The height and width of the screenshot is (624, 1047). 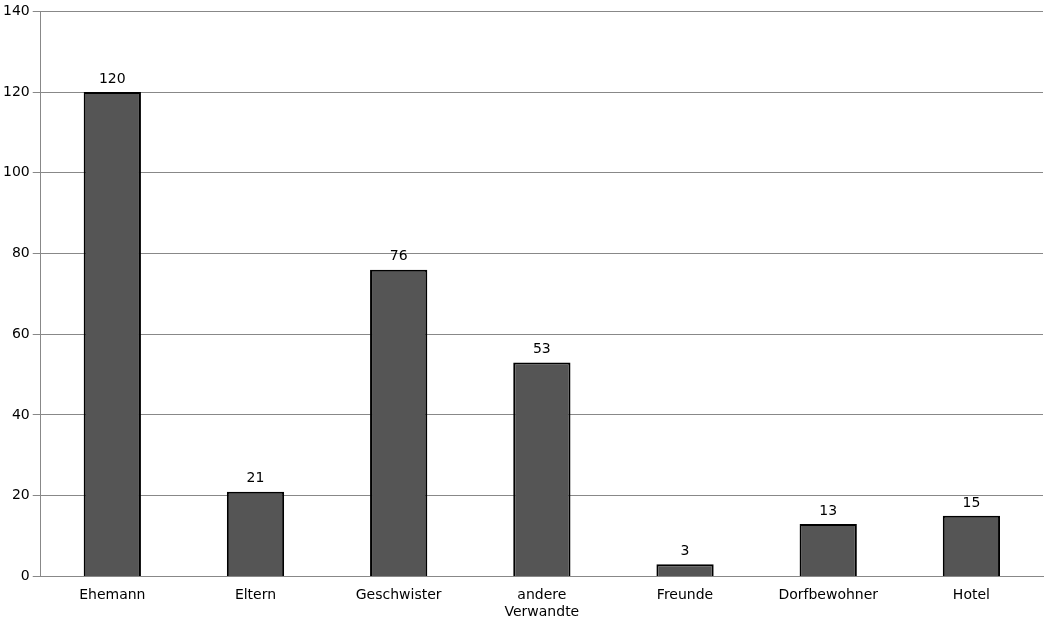 I want to click on y-tick-label: 120, so click(x=16, y=90).